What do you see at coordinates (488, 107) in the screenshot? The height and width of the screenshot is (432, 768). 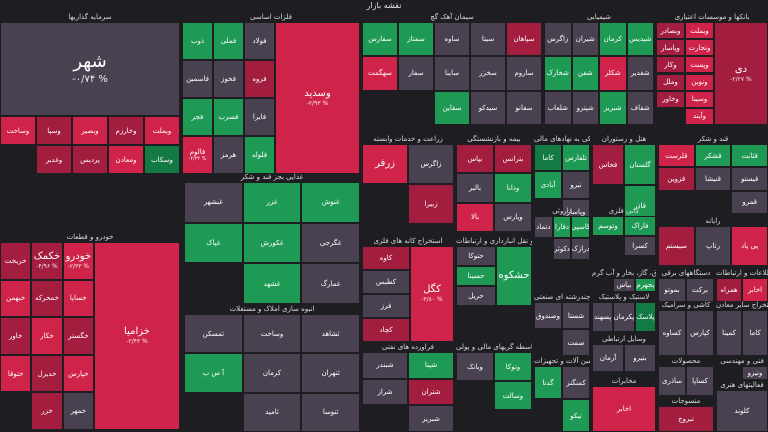 I see `stock-tile: سیدکو` at bounding box center [488, 107].